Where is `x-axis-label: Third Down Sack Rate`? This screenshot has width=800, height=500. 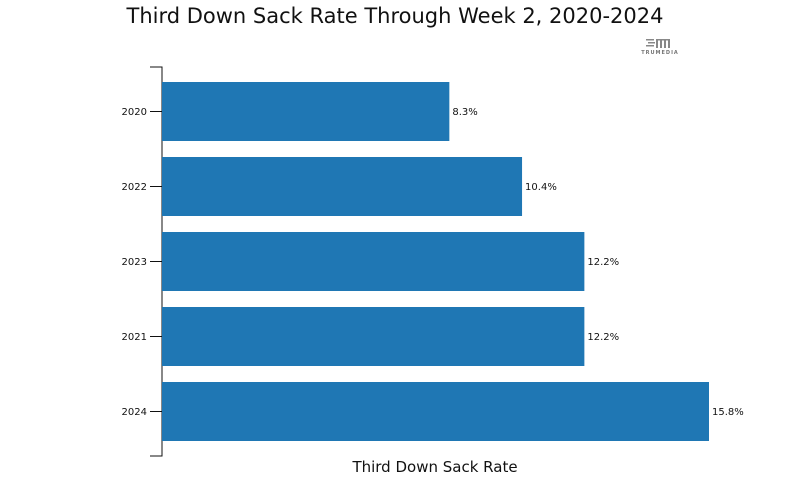 x-axis-label: Third Down Sack Rate is located at coordinates (435, 467).